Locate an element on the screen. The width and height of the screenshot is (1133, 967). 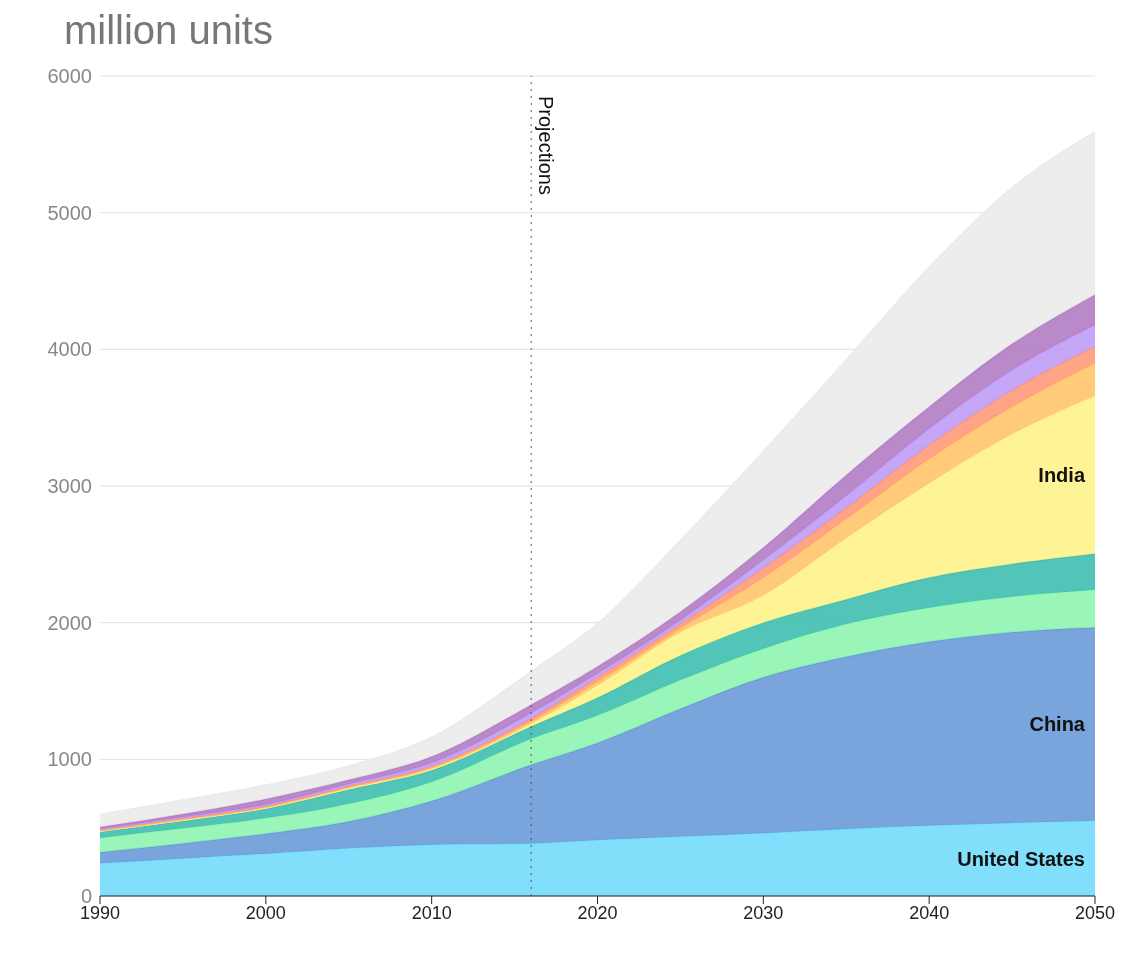
series-label: China is located at coordinates (1057, 724).